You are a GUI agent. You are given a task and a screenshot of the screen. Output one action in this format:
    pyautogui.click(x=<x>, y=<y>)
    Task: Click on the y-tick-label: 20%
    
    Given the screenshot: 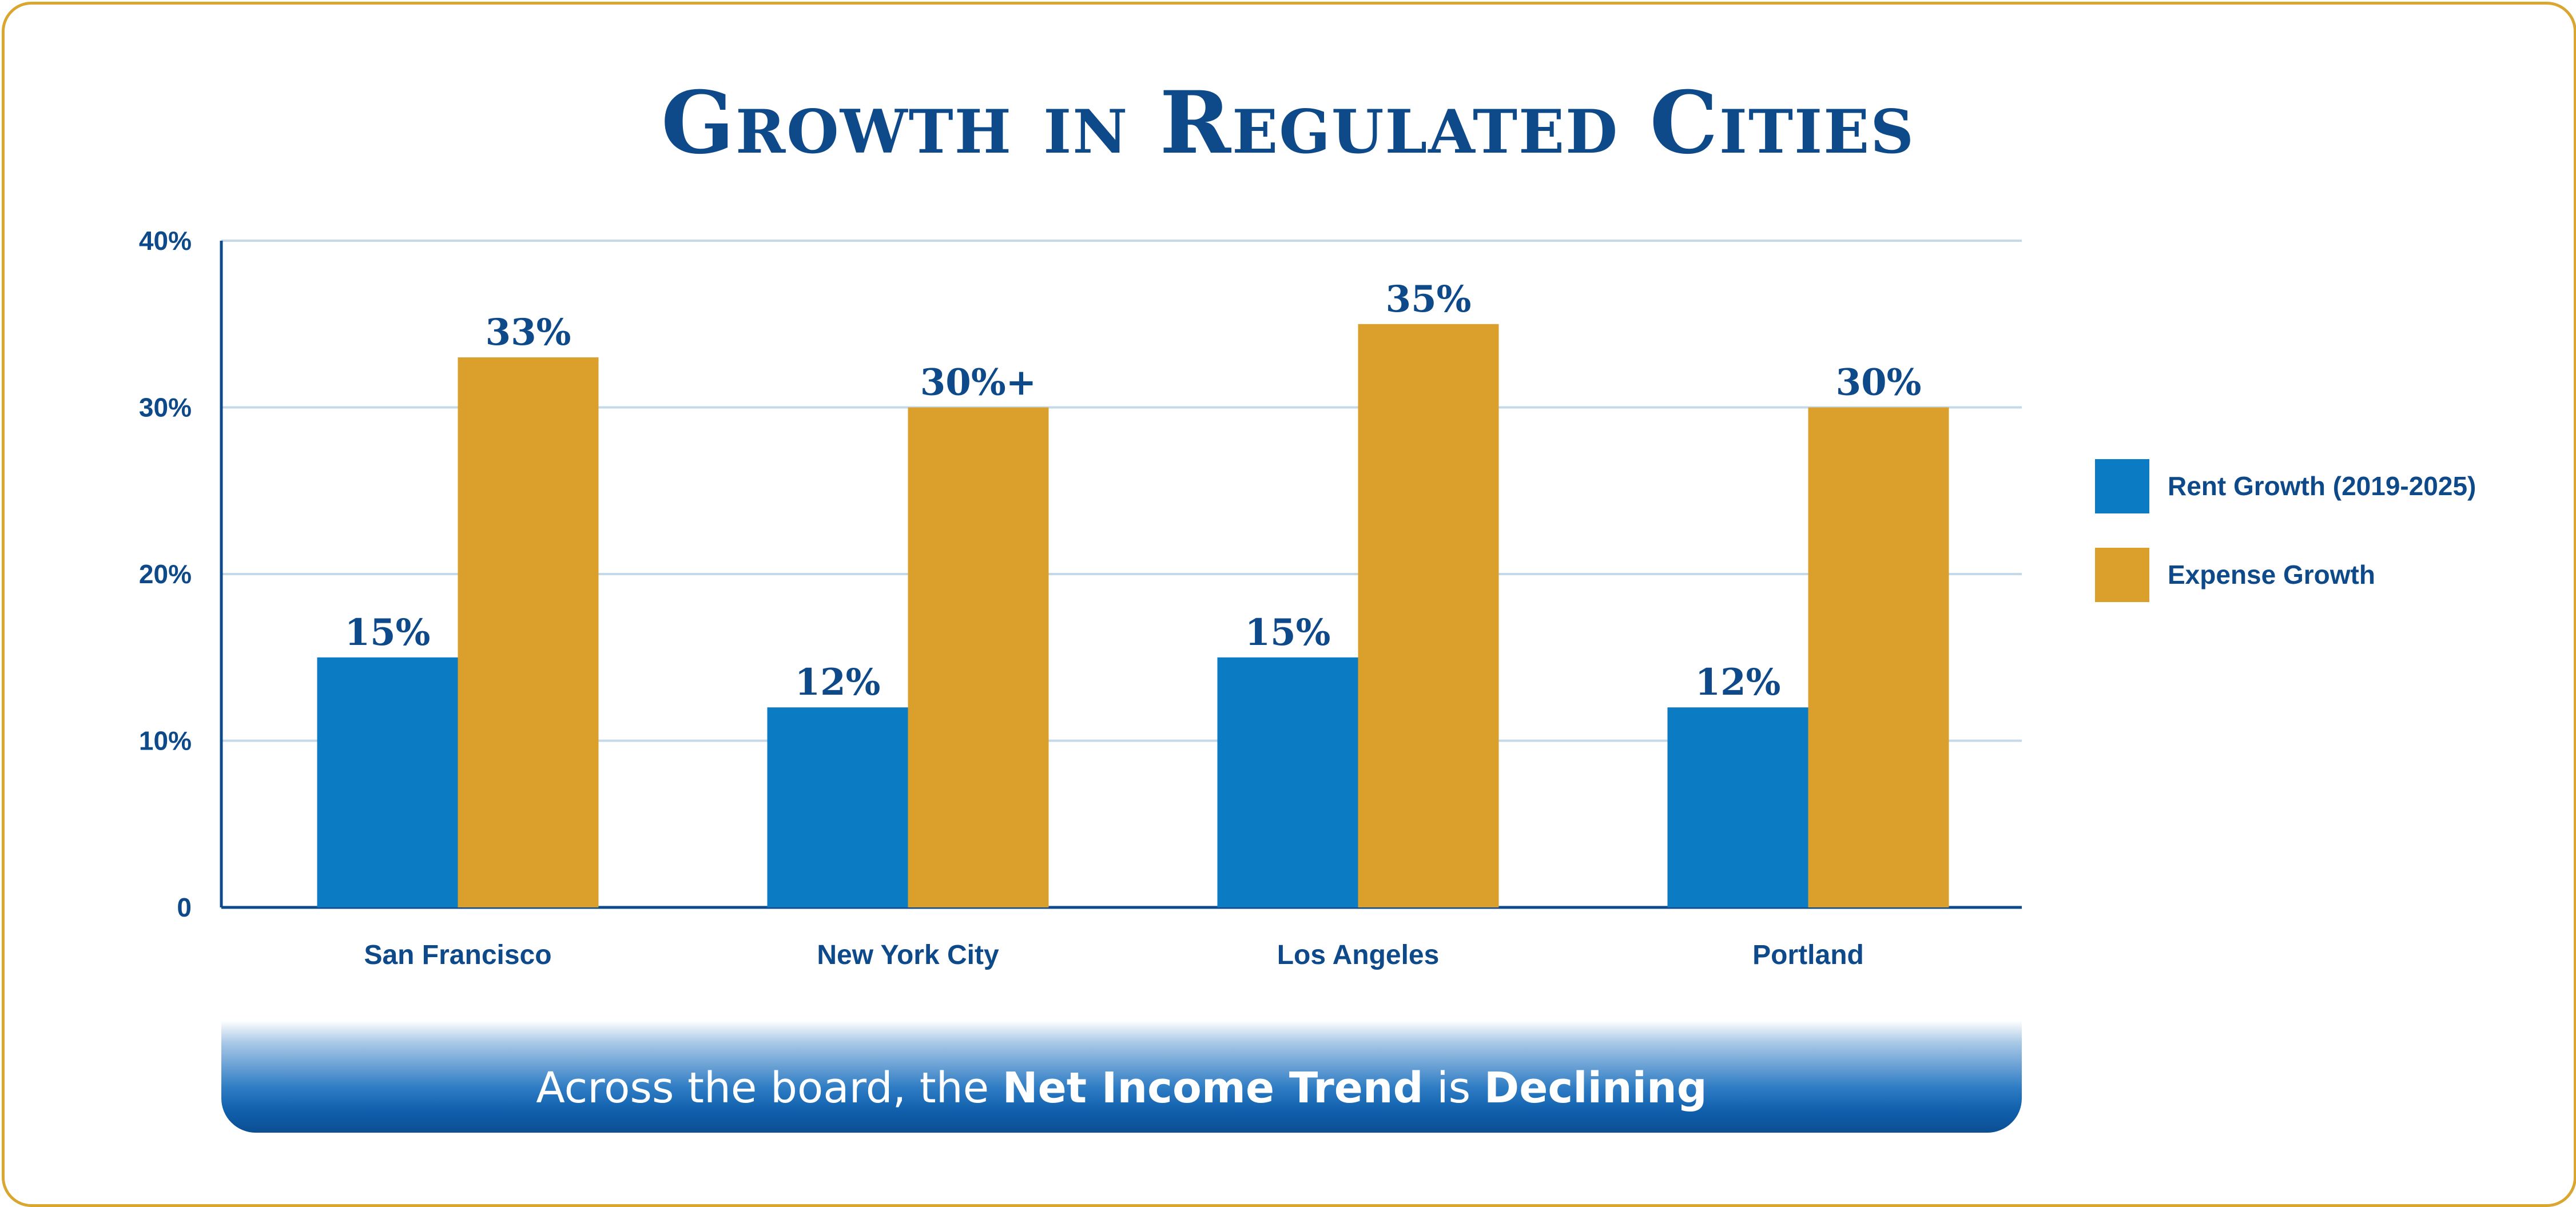 What is the action you would take?
    pyautogui.click(x=165, y=574)
    